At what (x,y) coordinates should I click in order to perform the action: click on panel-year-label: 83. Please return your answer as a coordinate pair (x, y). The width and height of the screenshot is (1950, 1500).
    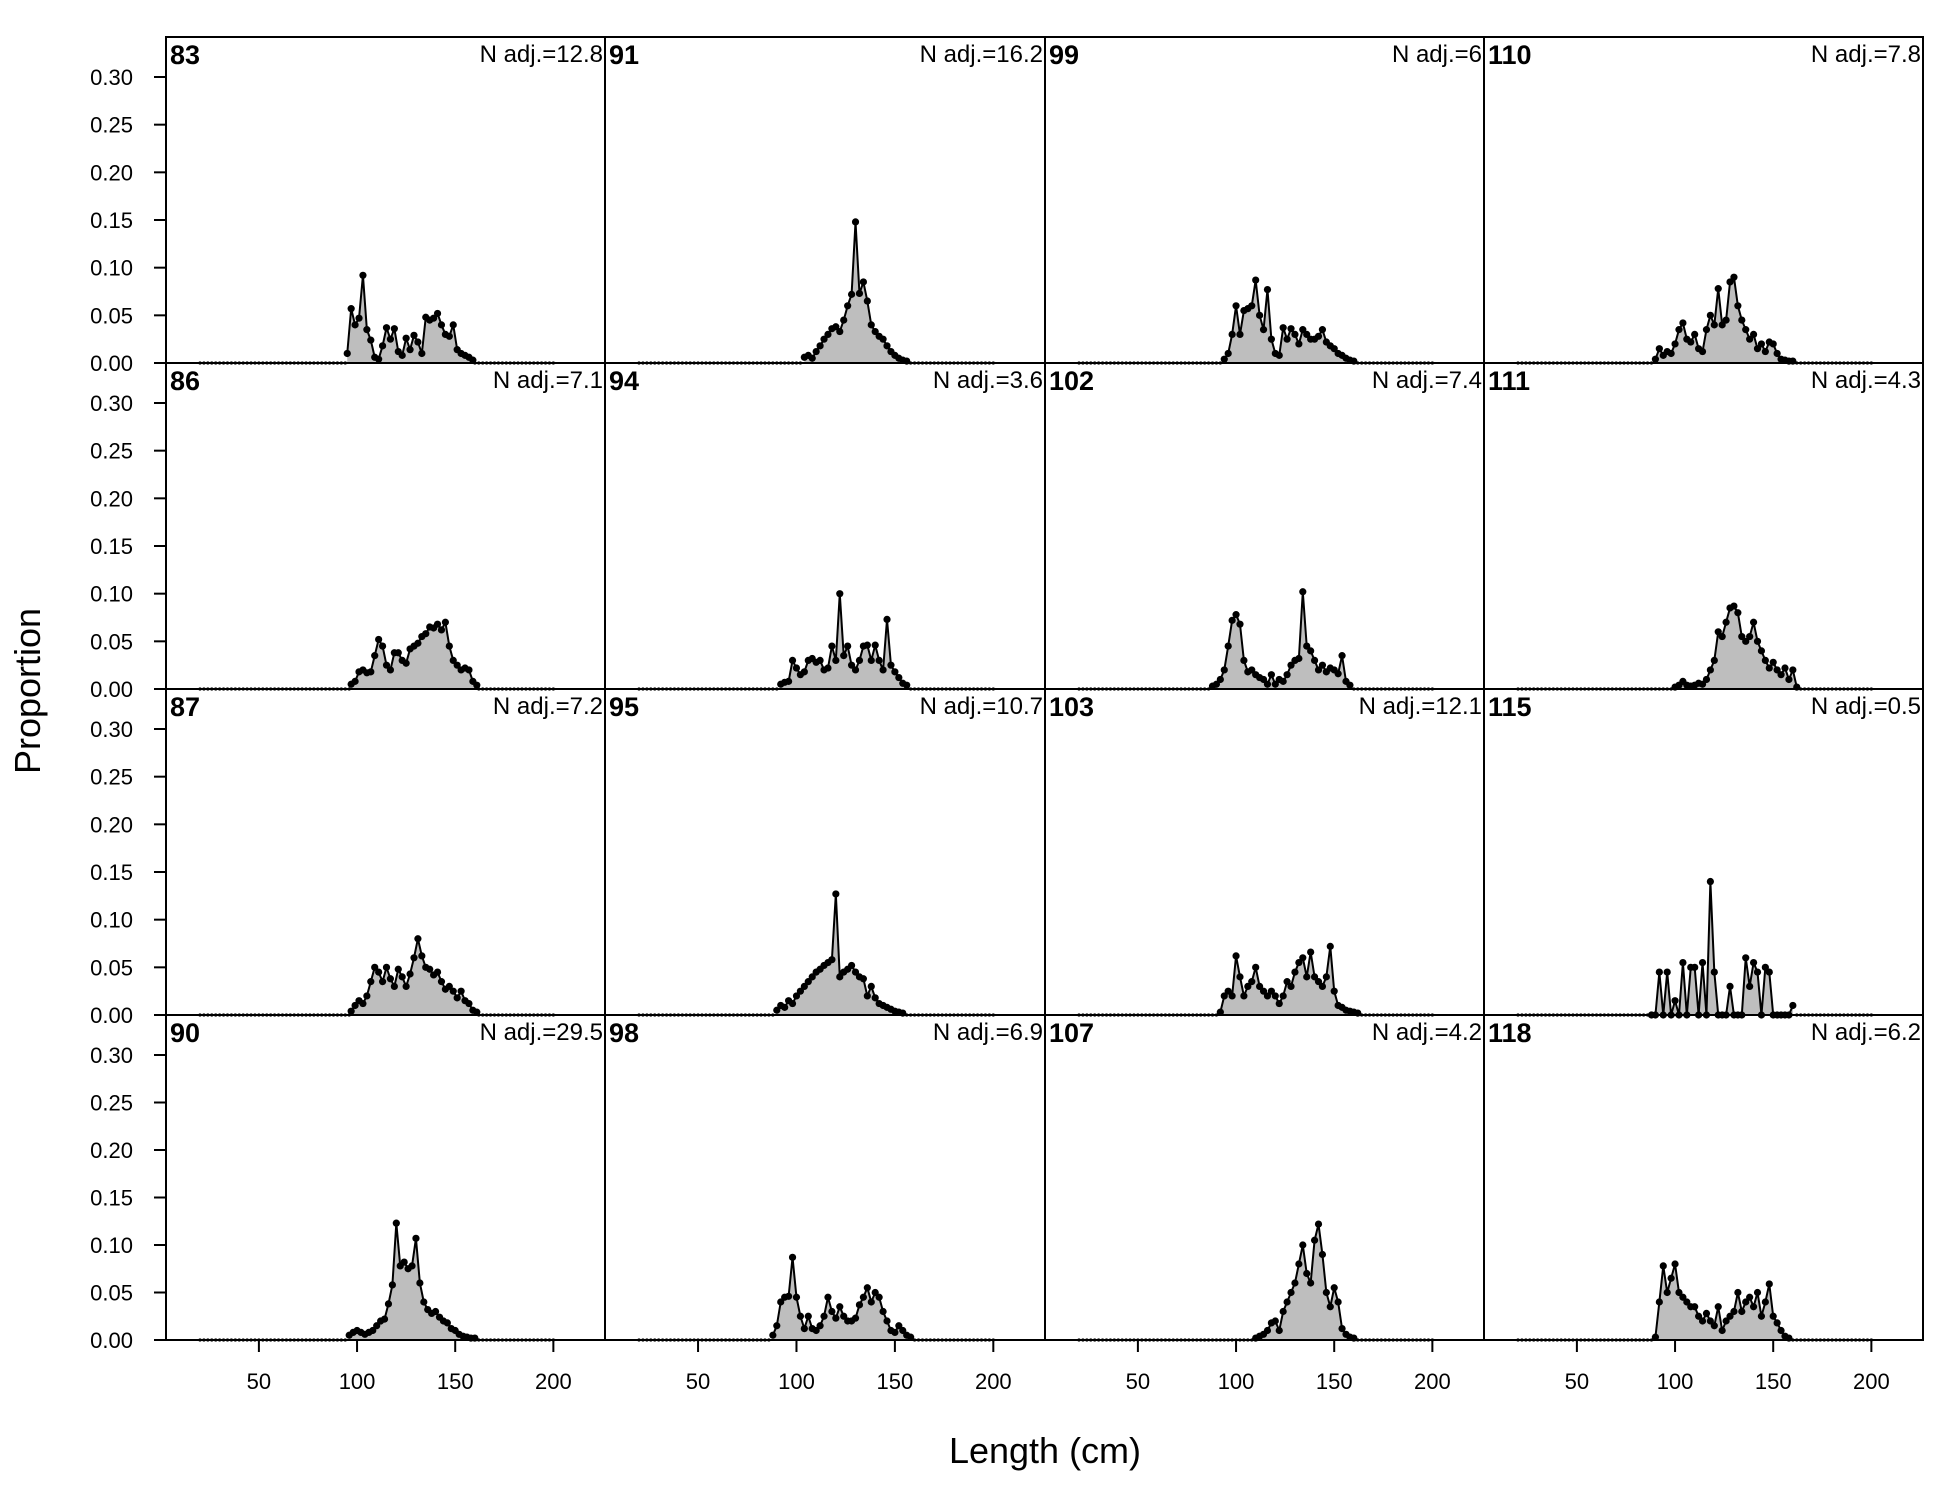
    Looking at the image, I should click on (185, 55).